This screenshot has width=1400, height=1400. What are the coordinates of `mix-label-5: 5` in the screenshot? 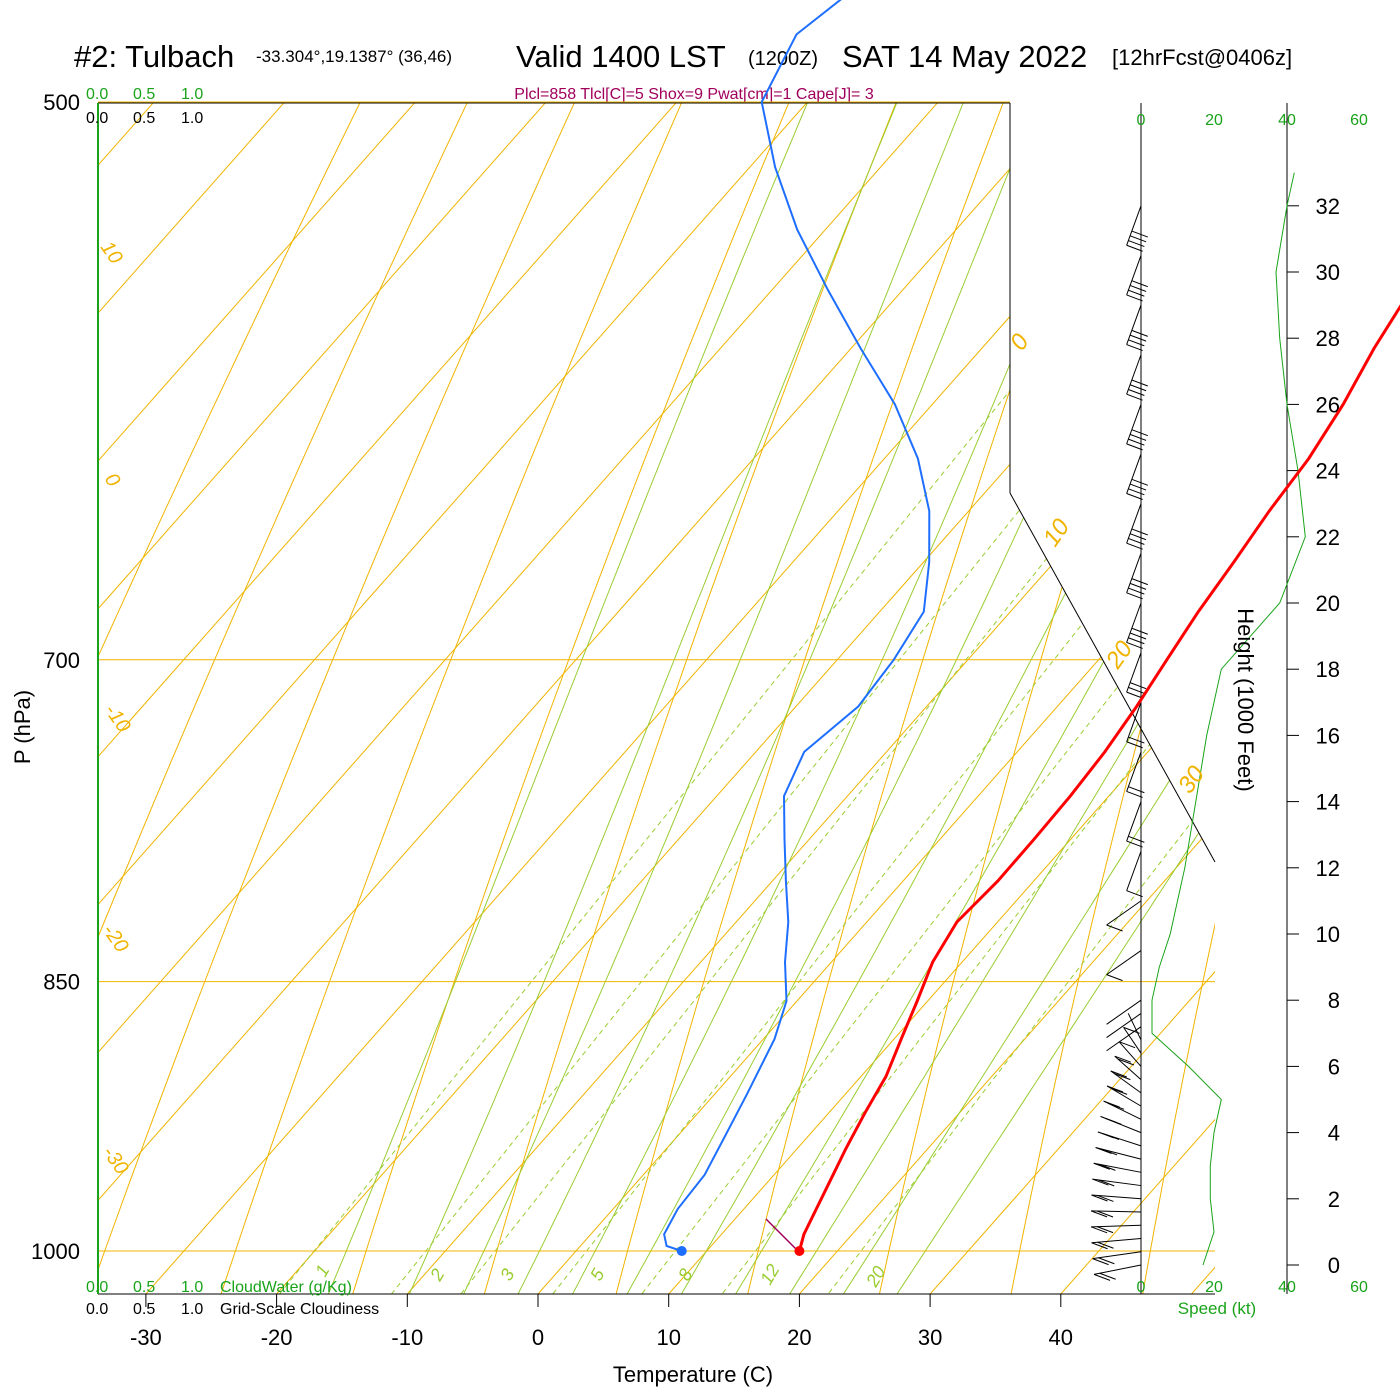 It's located at (597, 1274).